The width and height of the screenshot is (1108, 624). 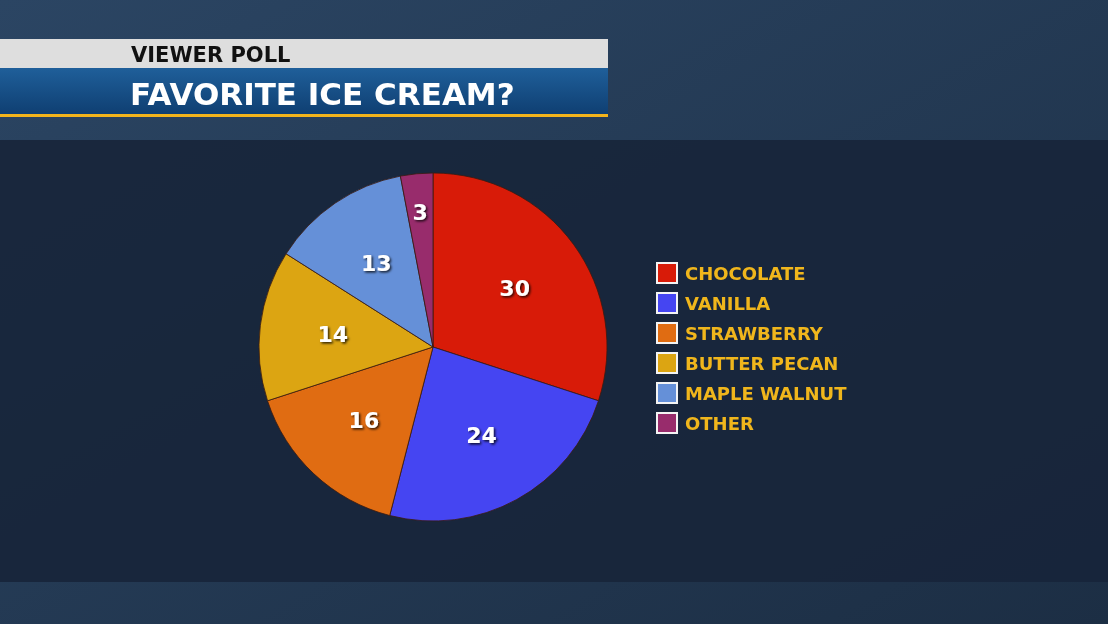 I want to click on legend-label: OTHER, so click(x=719, y=423).